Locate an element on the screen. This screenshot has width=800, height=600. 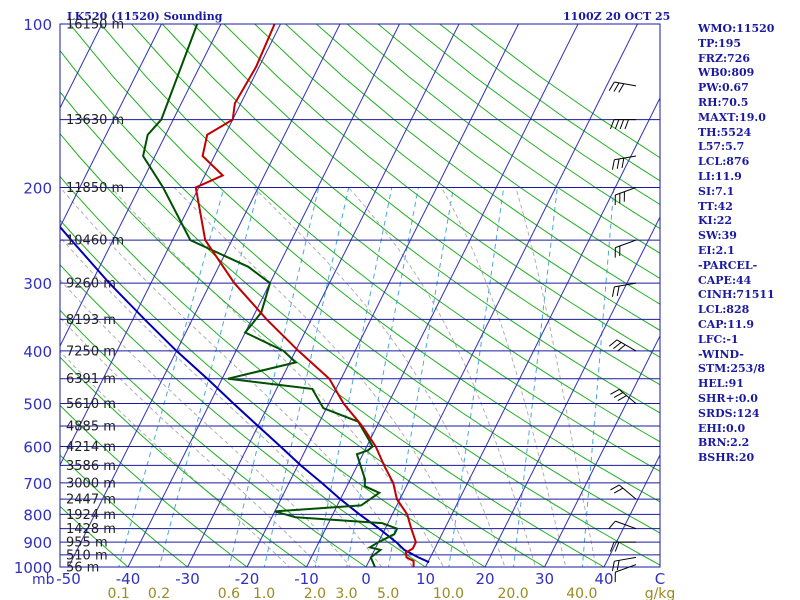
temperature-tick-label: 40 is located at coordinates (603, 579).